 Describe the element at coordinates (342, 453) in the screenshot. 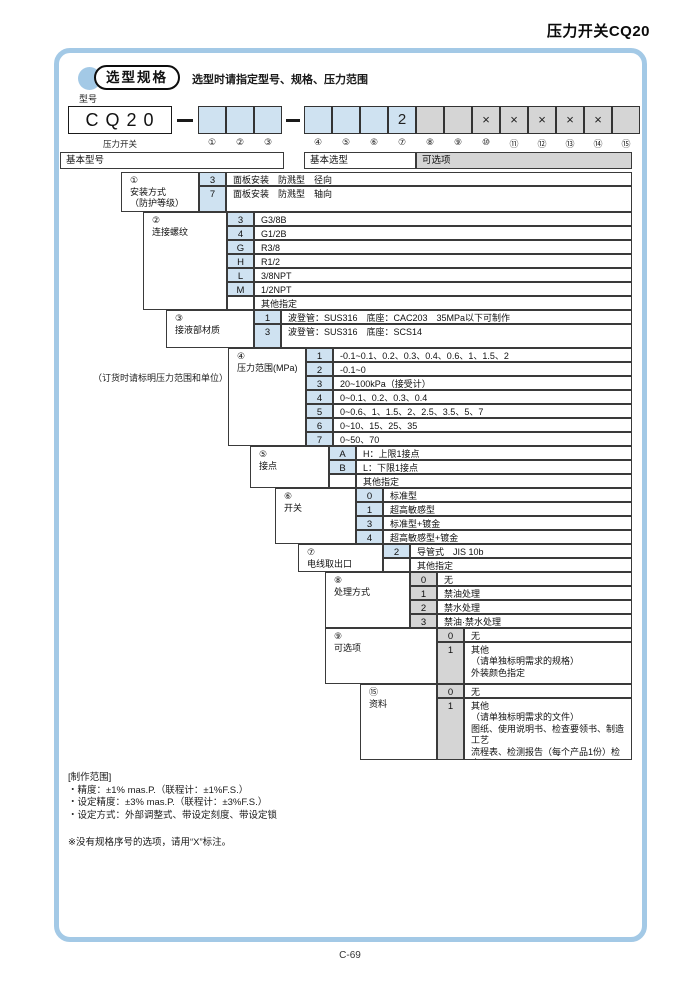

I see `spec-code: A` at that location.